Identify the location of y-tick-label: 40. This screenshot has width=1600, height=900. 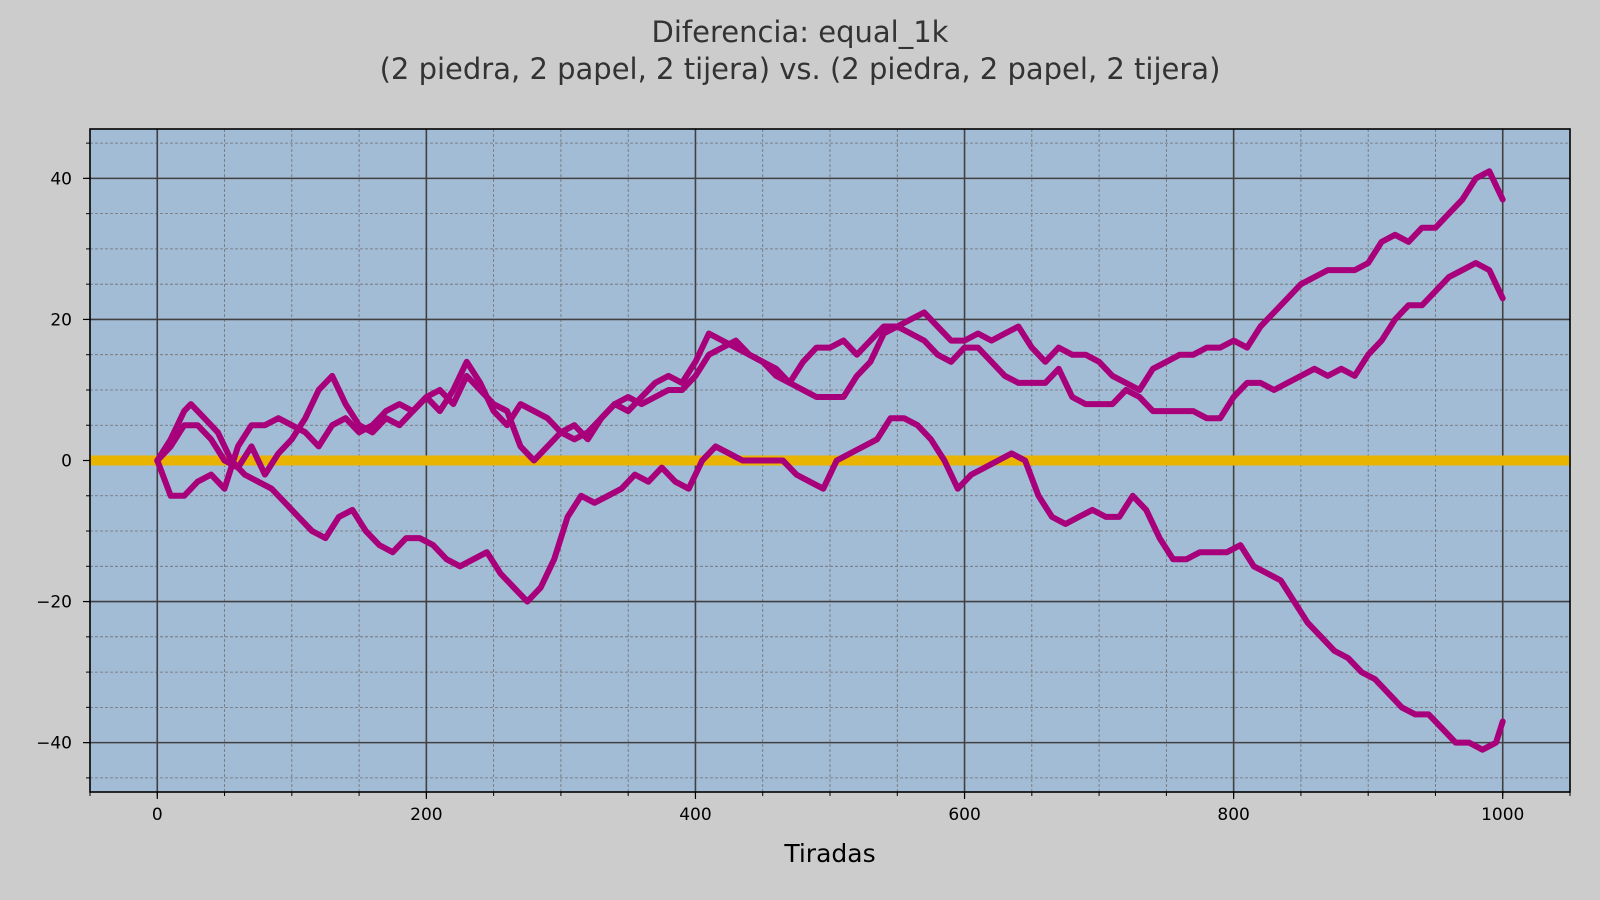
(61, 179).